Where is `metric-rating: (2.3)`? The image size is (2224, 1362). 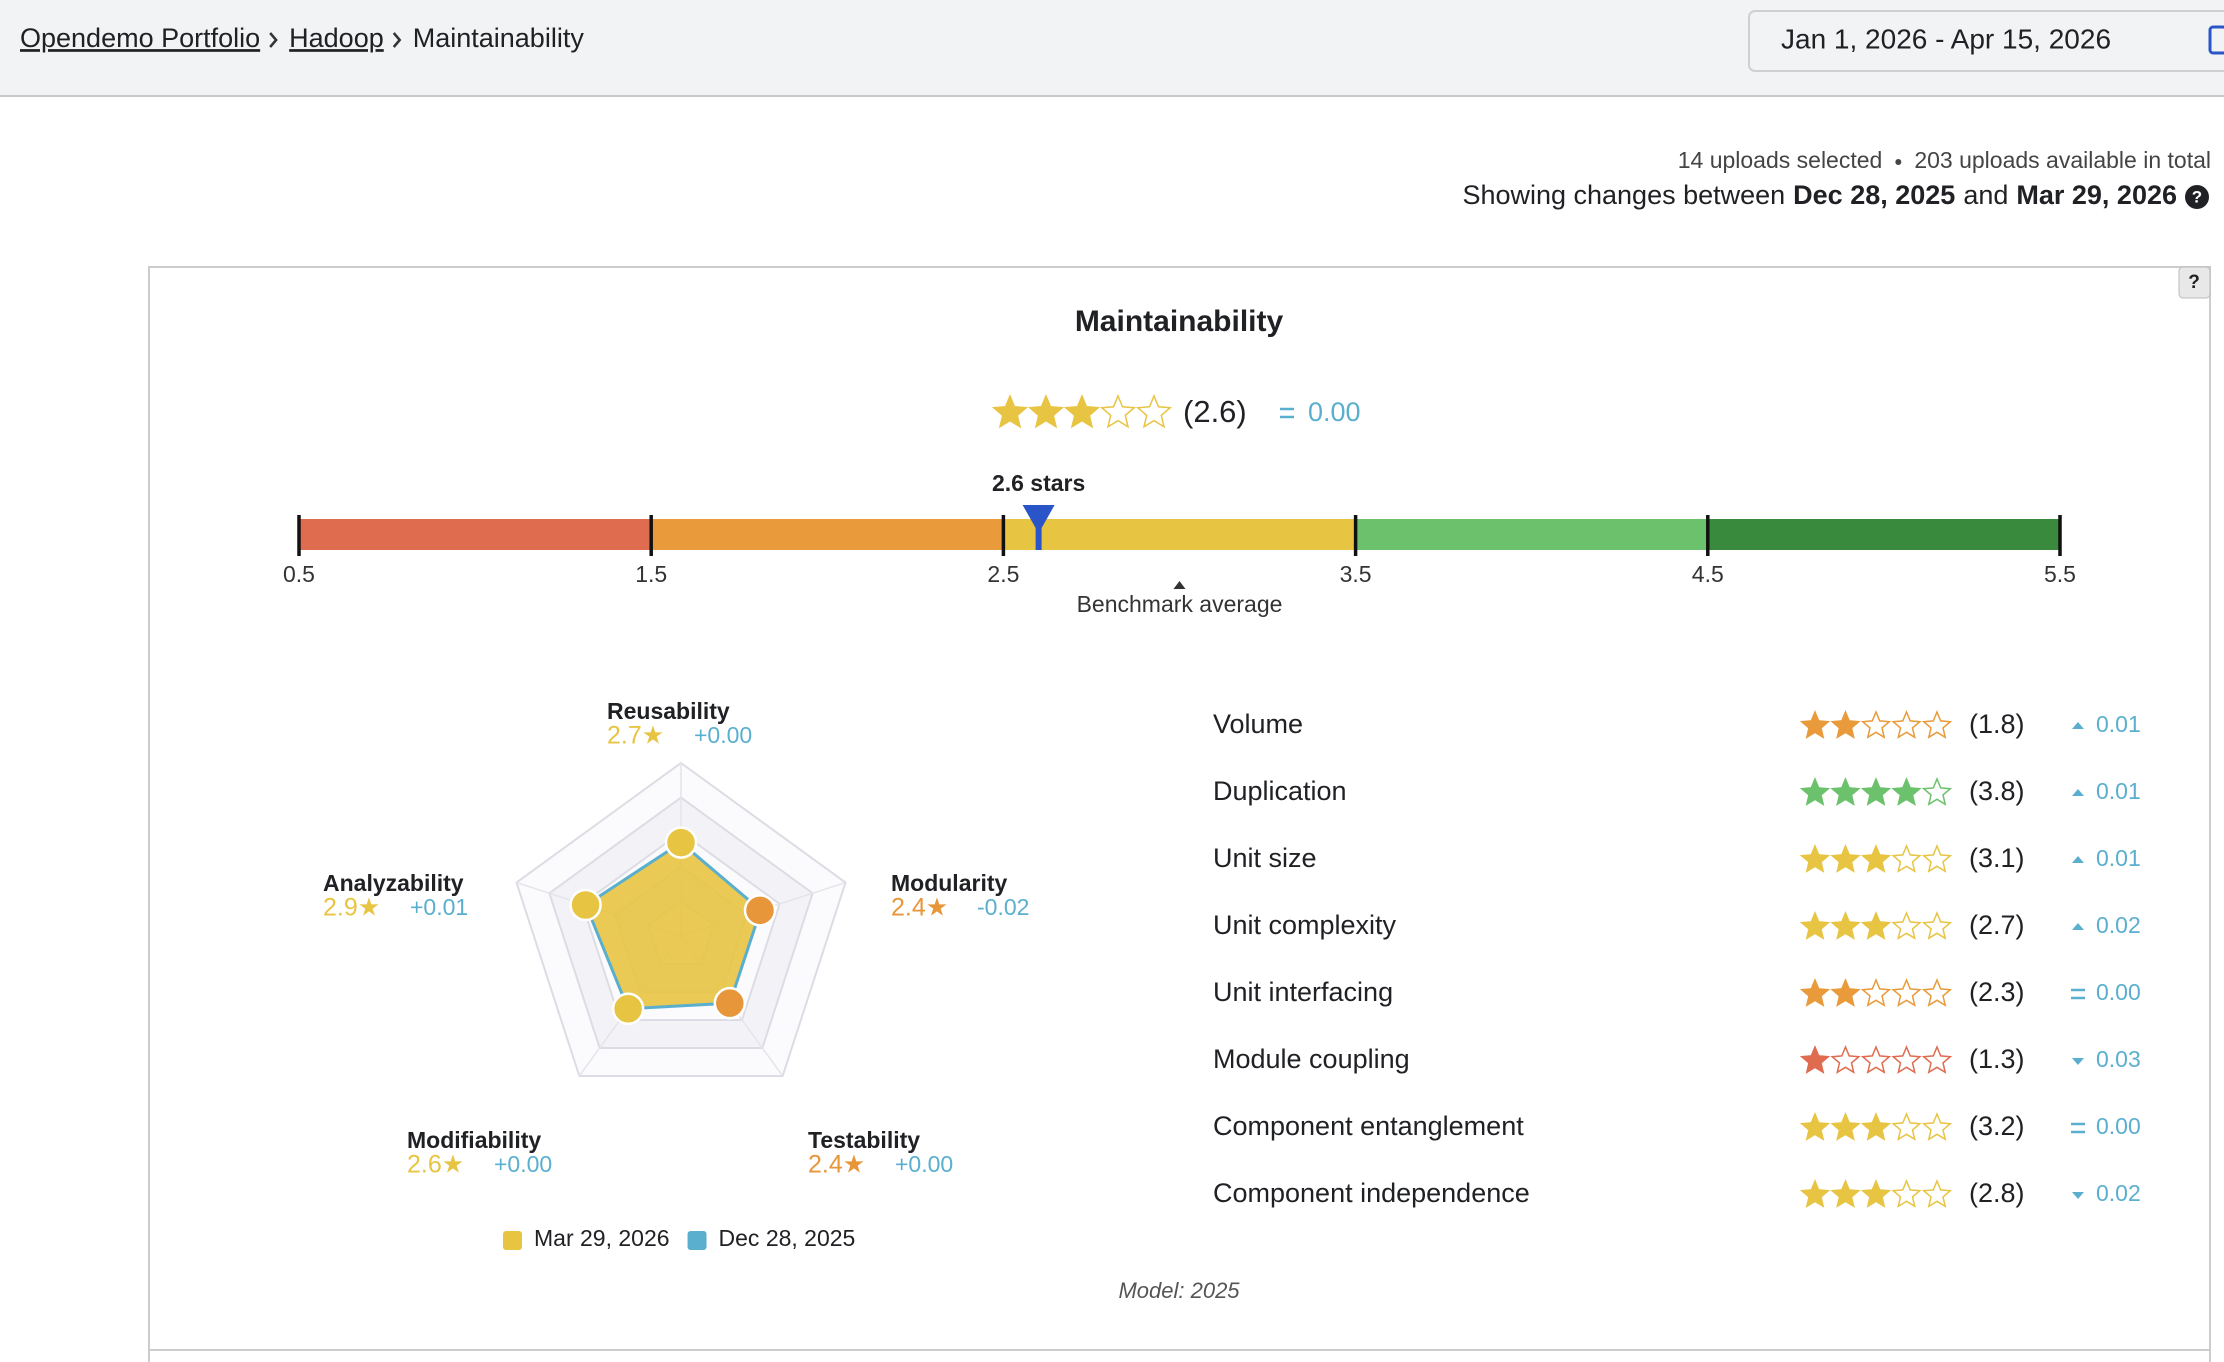
metric-rating: (2.3) is located at coordinates (1997, 992).